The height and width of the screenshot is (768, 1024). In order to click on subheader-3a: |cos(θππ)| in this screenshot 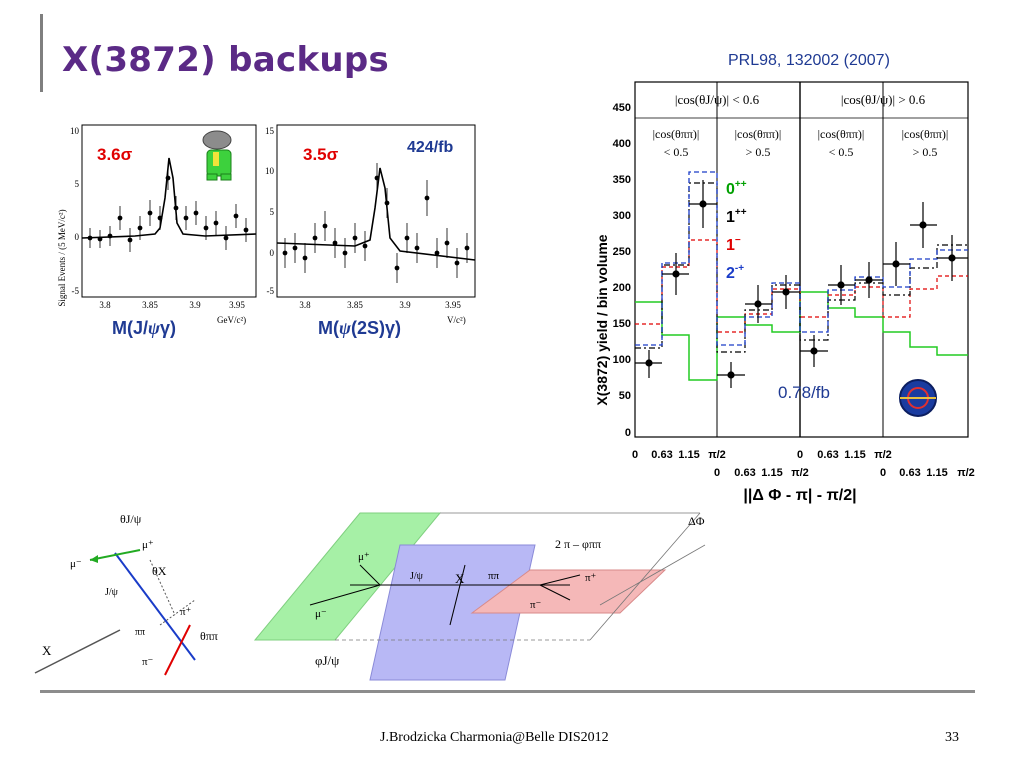, I will do `click(841, 134)`.